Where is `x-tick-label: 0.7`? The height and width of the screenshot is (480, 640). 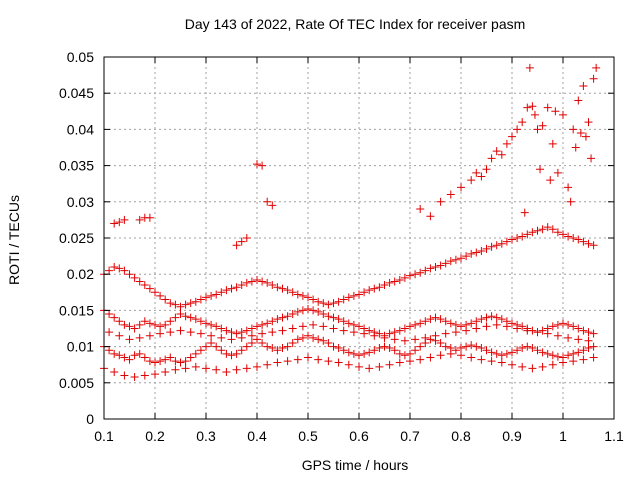 x-tick-label: 0.7 is located at coordinates (410, 436).